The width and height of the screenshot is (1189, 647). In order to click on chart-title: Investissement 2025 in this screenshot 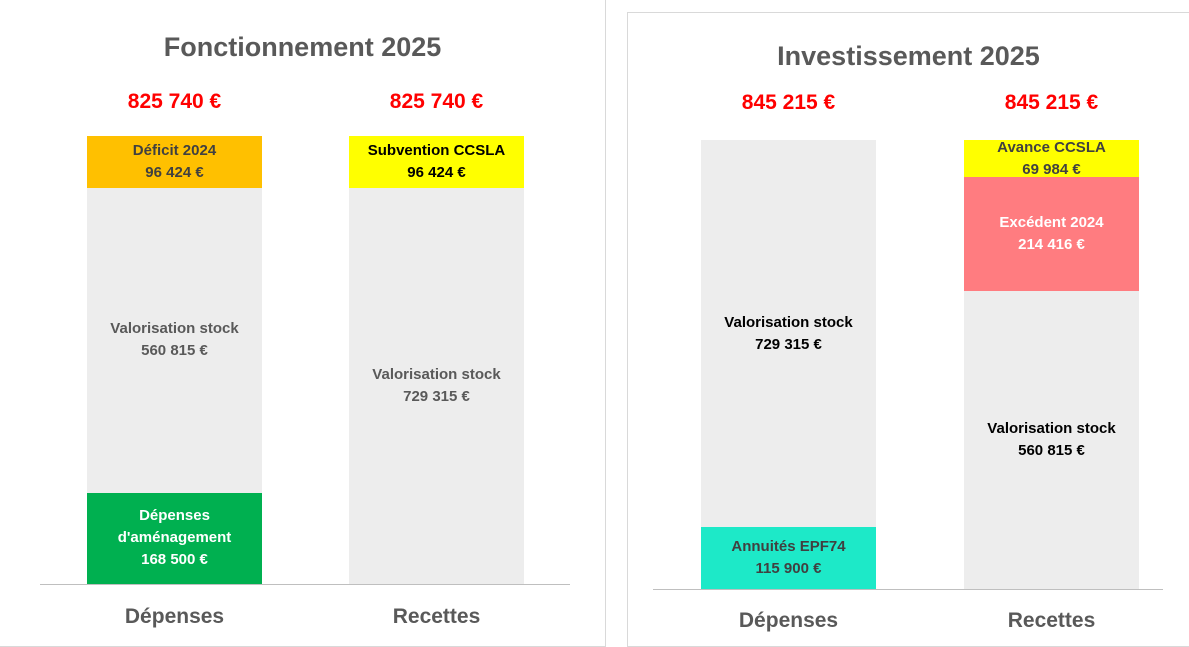, I will do `click(908, 56)`.